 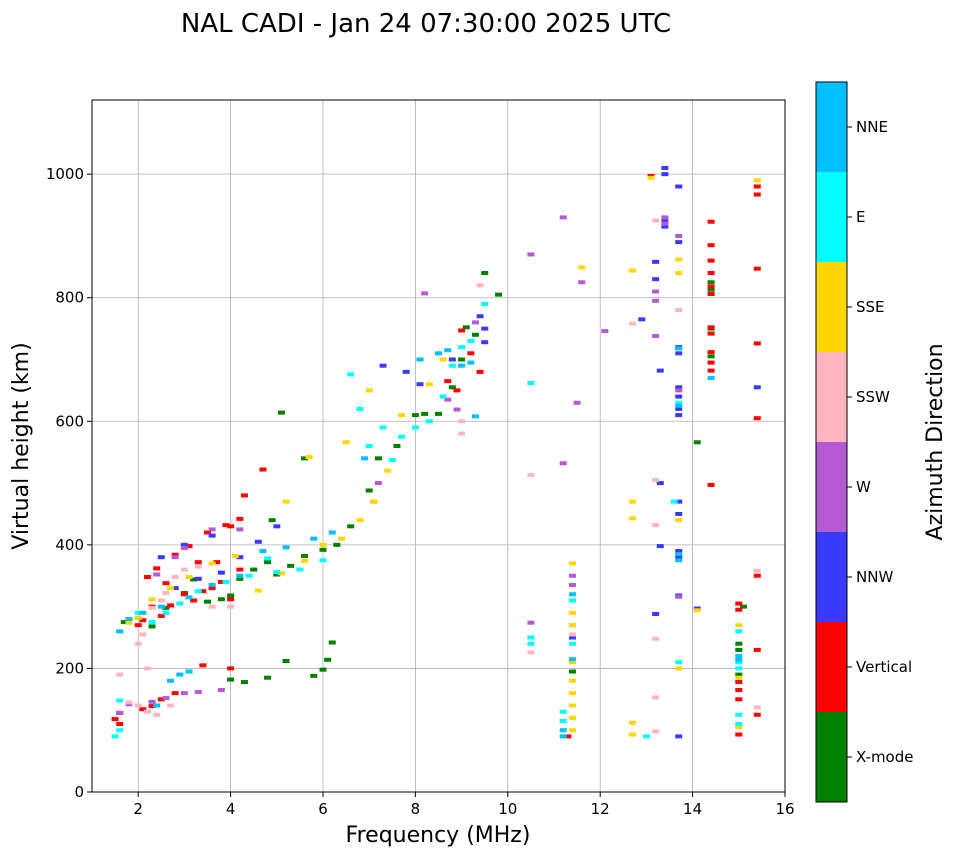 I want to click on colorbar-segment, so click(x=831, y=217).